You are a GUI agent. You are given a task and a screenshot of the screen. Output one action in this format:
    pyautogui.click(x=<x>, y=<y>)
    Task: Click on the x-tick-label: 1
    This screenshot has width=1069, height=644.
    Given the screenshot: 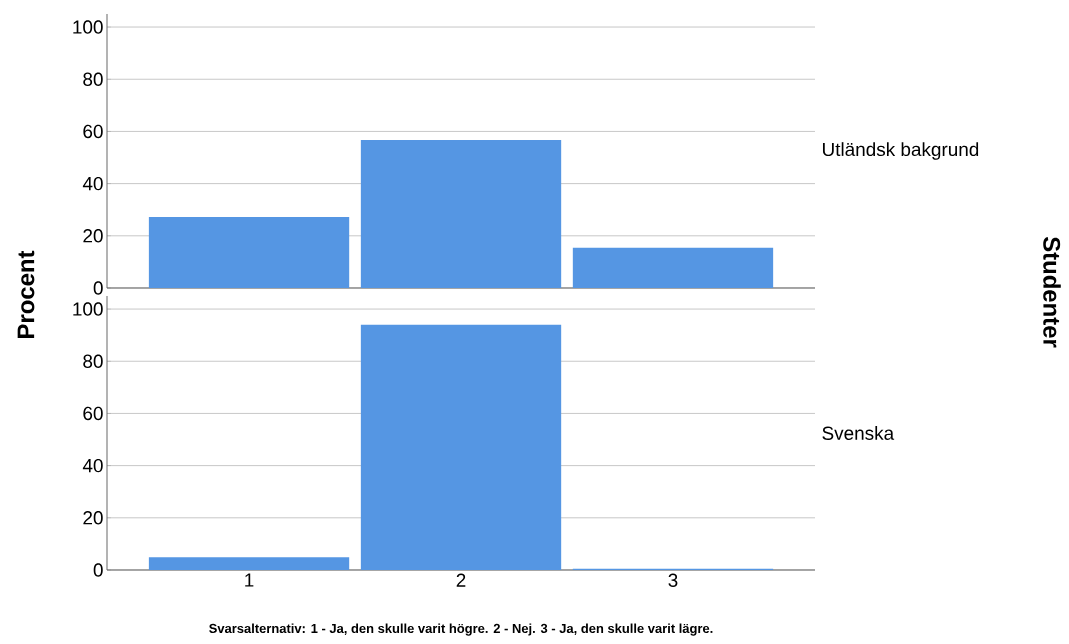 What is the action you would take?
    pyautogui.click(x=249, y=580)
    